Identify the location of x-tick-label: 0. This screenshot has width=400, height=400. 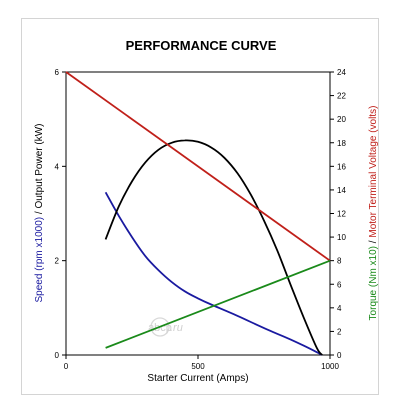
(66, 366).